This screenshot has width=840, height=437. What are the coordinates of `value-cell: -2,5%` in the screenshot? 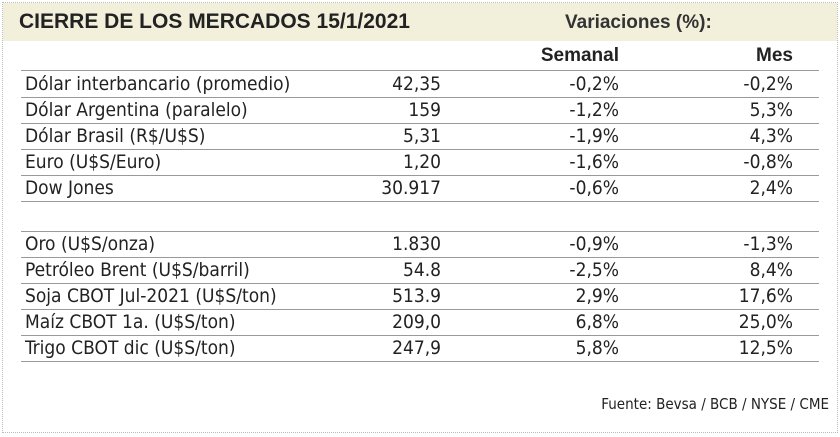 It's located at (594, 270).